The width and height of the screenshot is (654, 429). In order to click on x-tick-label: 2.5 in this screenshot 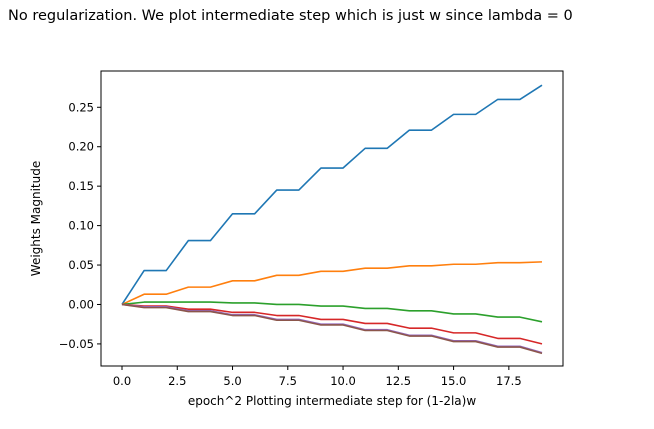, I will do `click(177, 381)`.